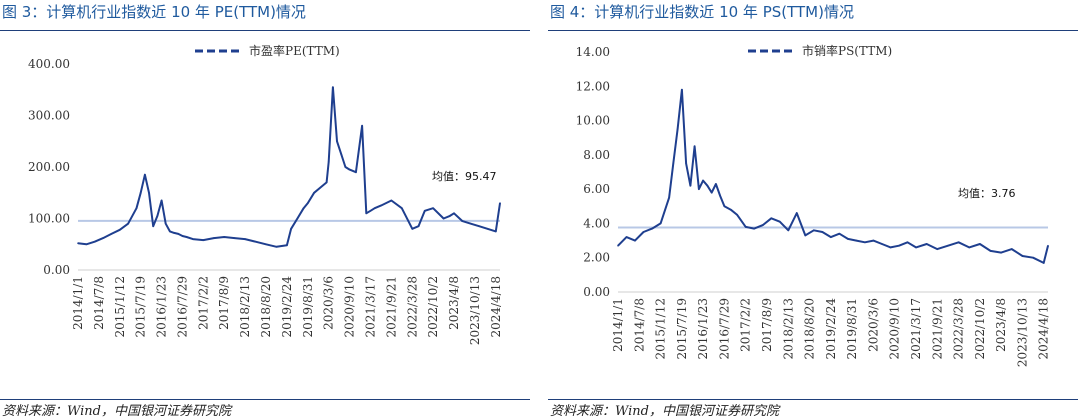 The image size is (1080, 419). What do you see at coordinates (49, 219) in the screenshot?
I see `y-tick-label: 100.00` at bounding box center [49, 219].